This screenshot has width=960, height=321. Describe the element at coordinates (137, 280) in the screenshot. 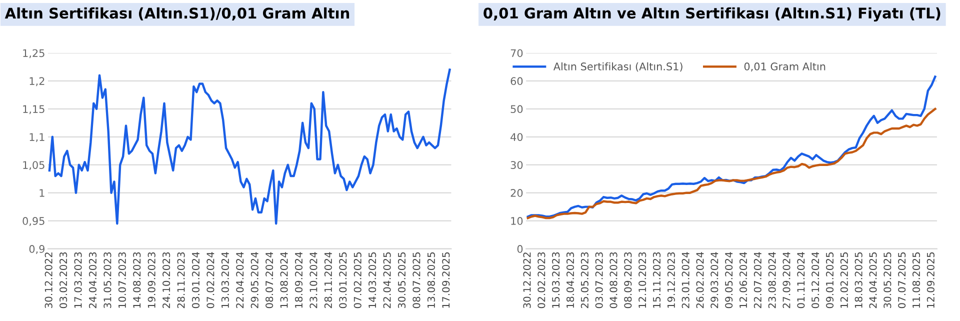

I see `x-tick-label: 14.08.2023` at that location.